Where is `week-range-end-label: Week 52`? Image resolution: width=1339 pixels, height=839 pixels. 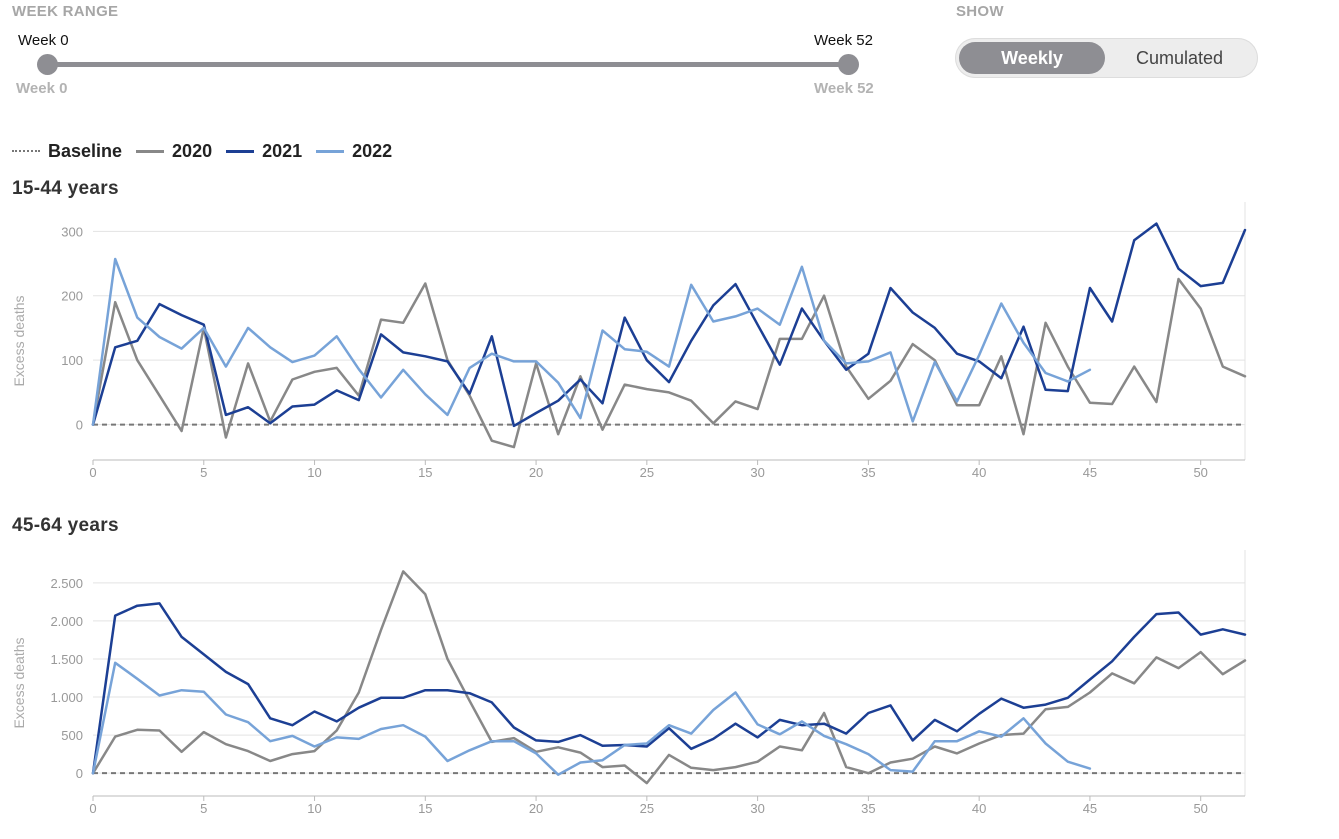 week-range-end-label: Week 52 is located at coordinates (843, 40).